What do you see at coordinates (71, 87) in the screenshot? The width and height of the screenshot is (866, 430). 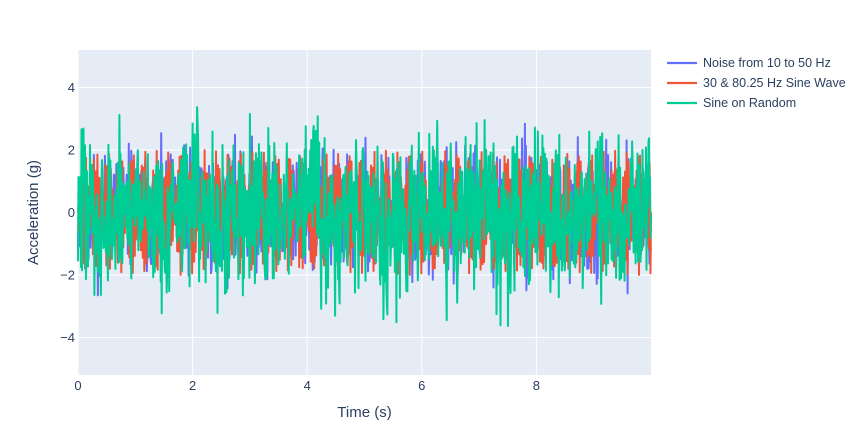 I see `y-tick-label: 4` at bounding box center [71, 87].